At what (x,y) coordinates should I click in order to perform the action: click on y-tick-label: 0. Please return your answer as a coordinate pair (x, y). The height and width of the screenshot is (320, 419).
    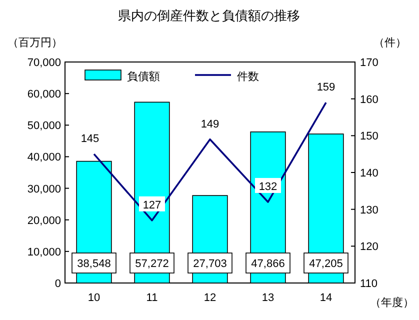
    Looking at the image, I should click on (57, 284).